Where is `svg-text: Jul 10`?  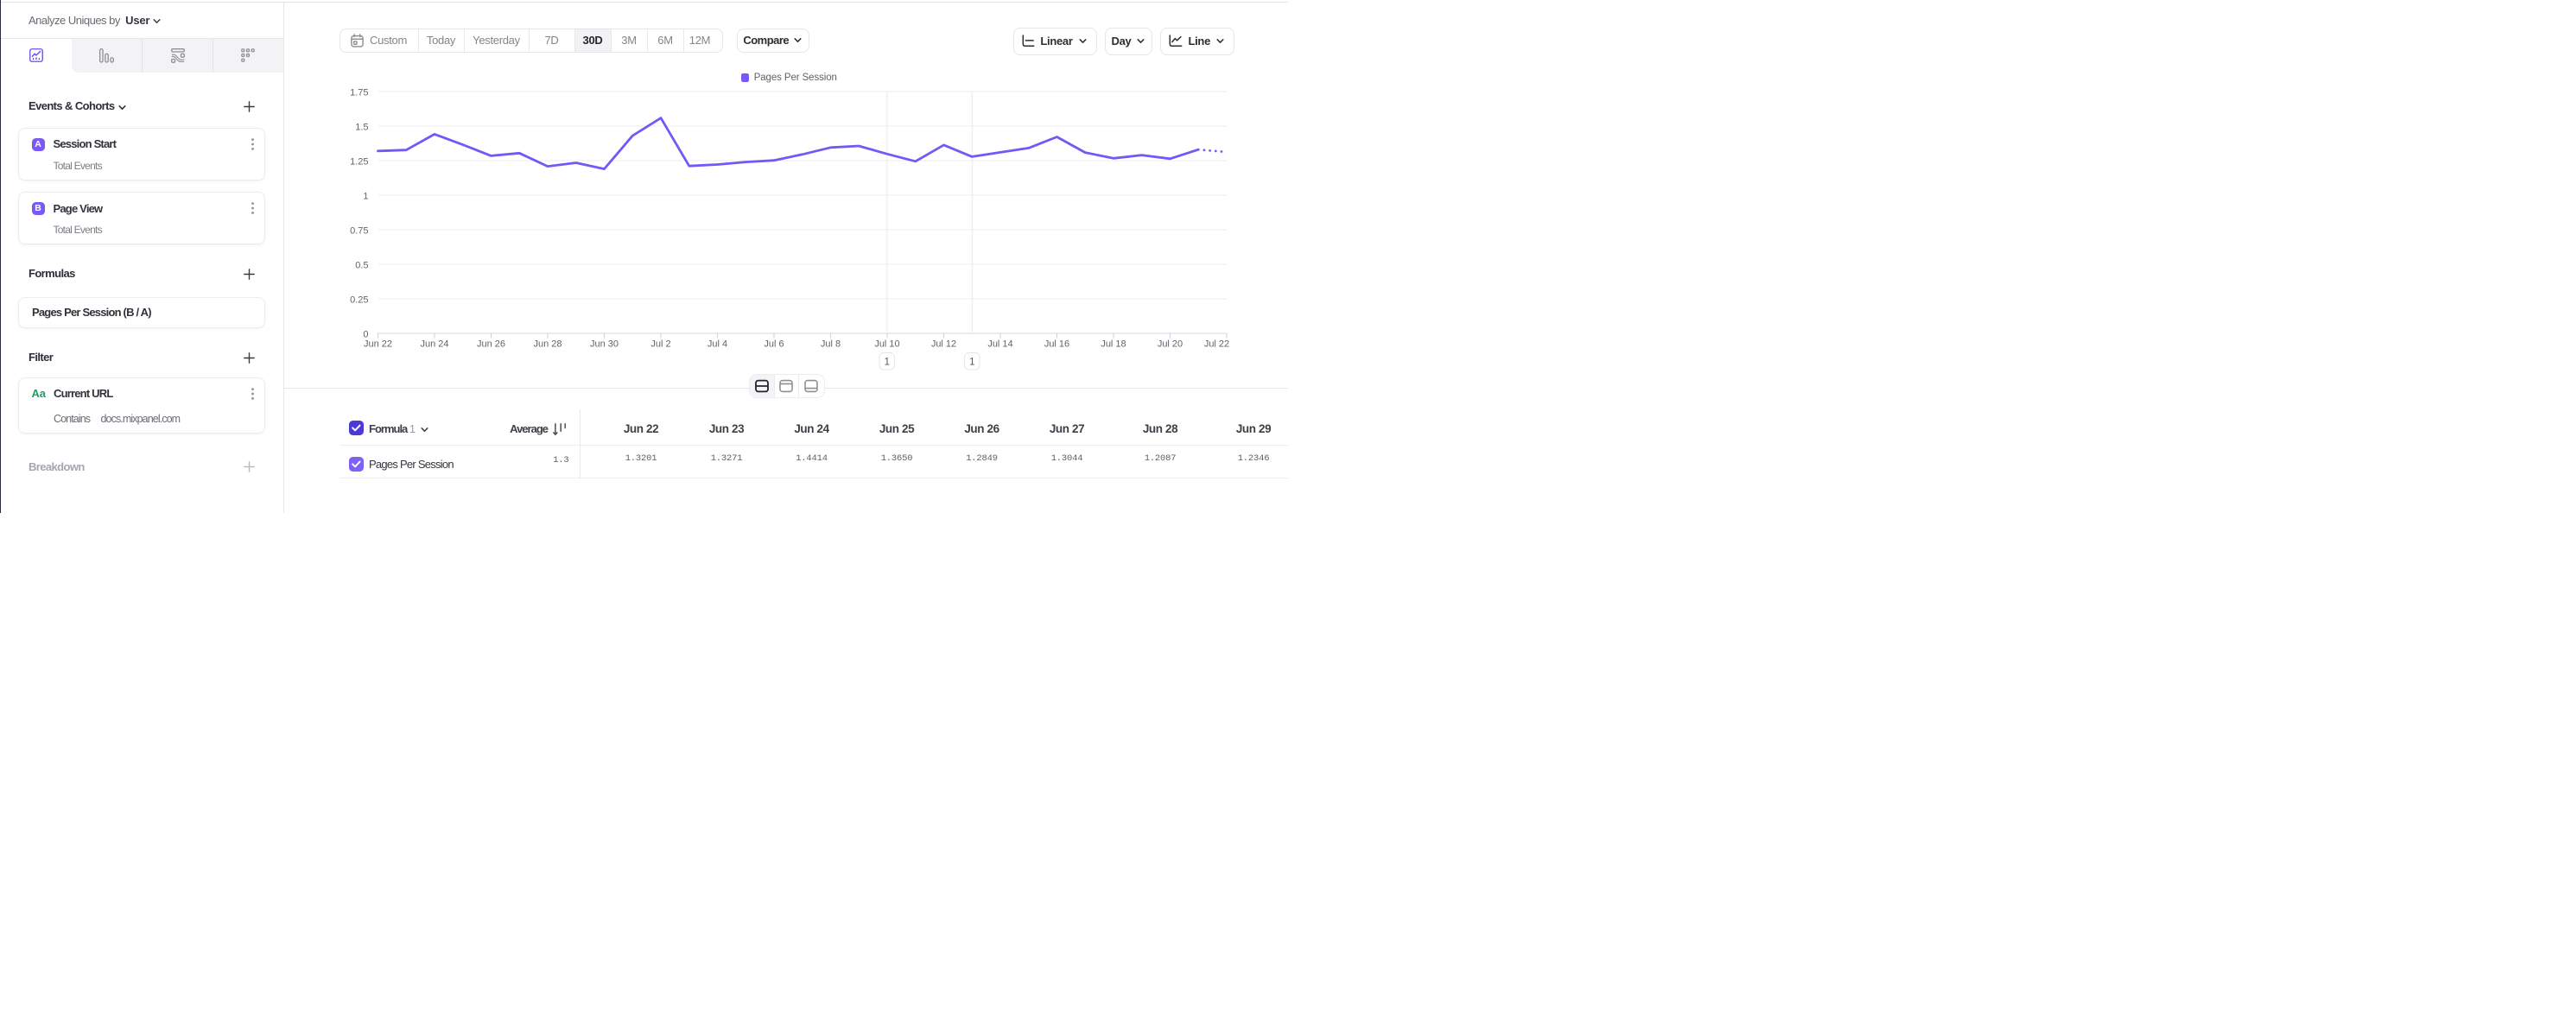
svg-text: Jul 10 is located at coordinates (886, 344).